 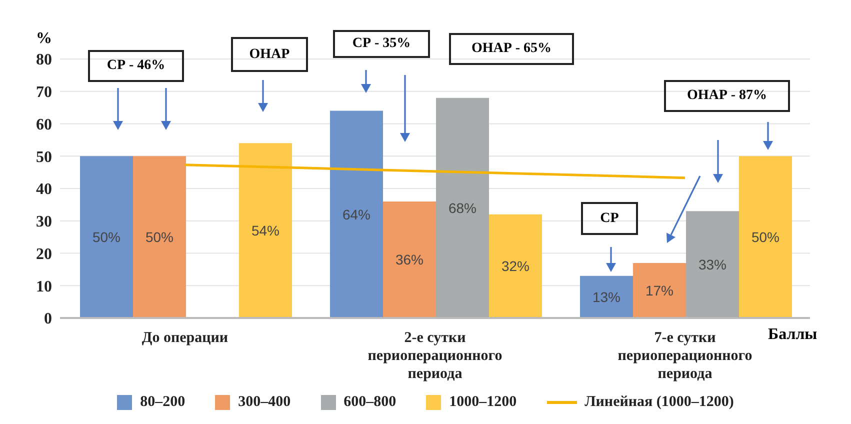 I want to click on y-tick-label: 0, so click(x=48, y=319).